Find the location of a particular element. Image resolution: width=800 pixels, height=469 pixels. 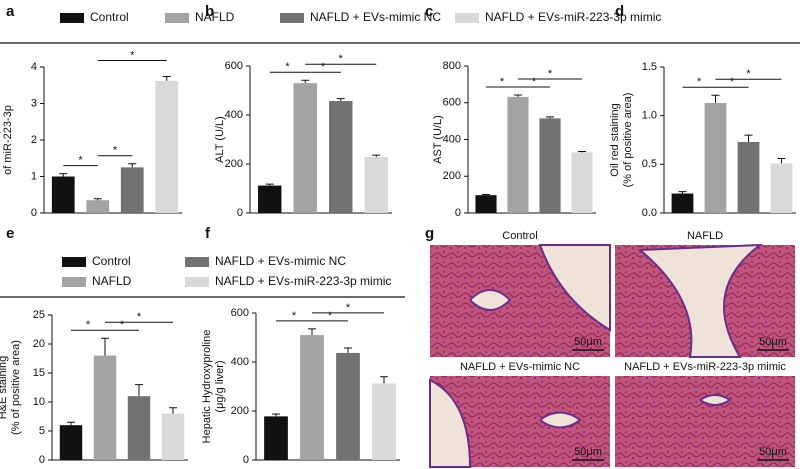

y-axis-label: ALT (U/L) is located at coordinates (220, 139).